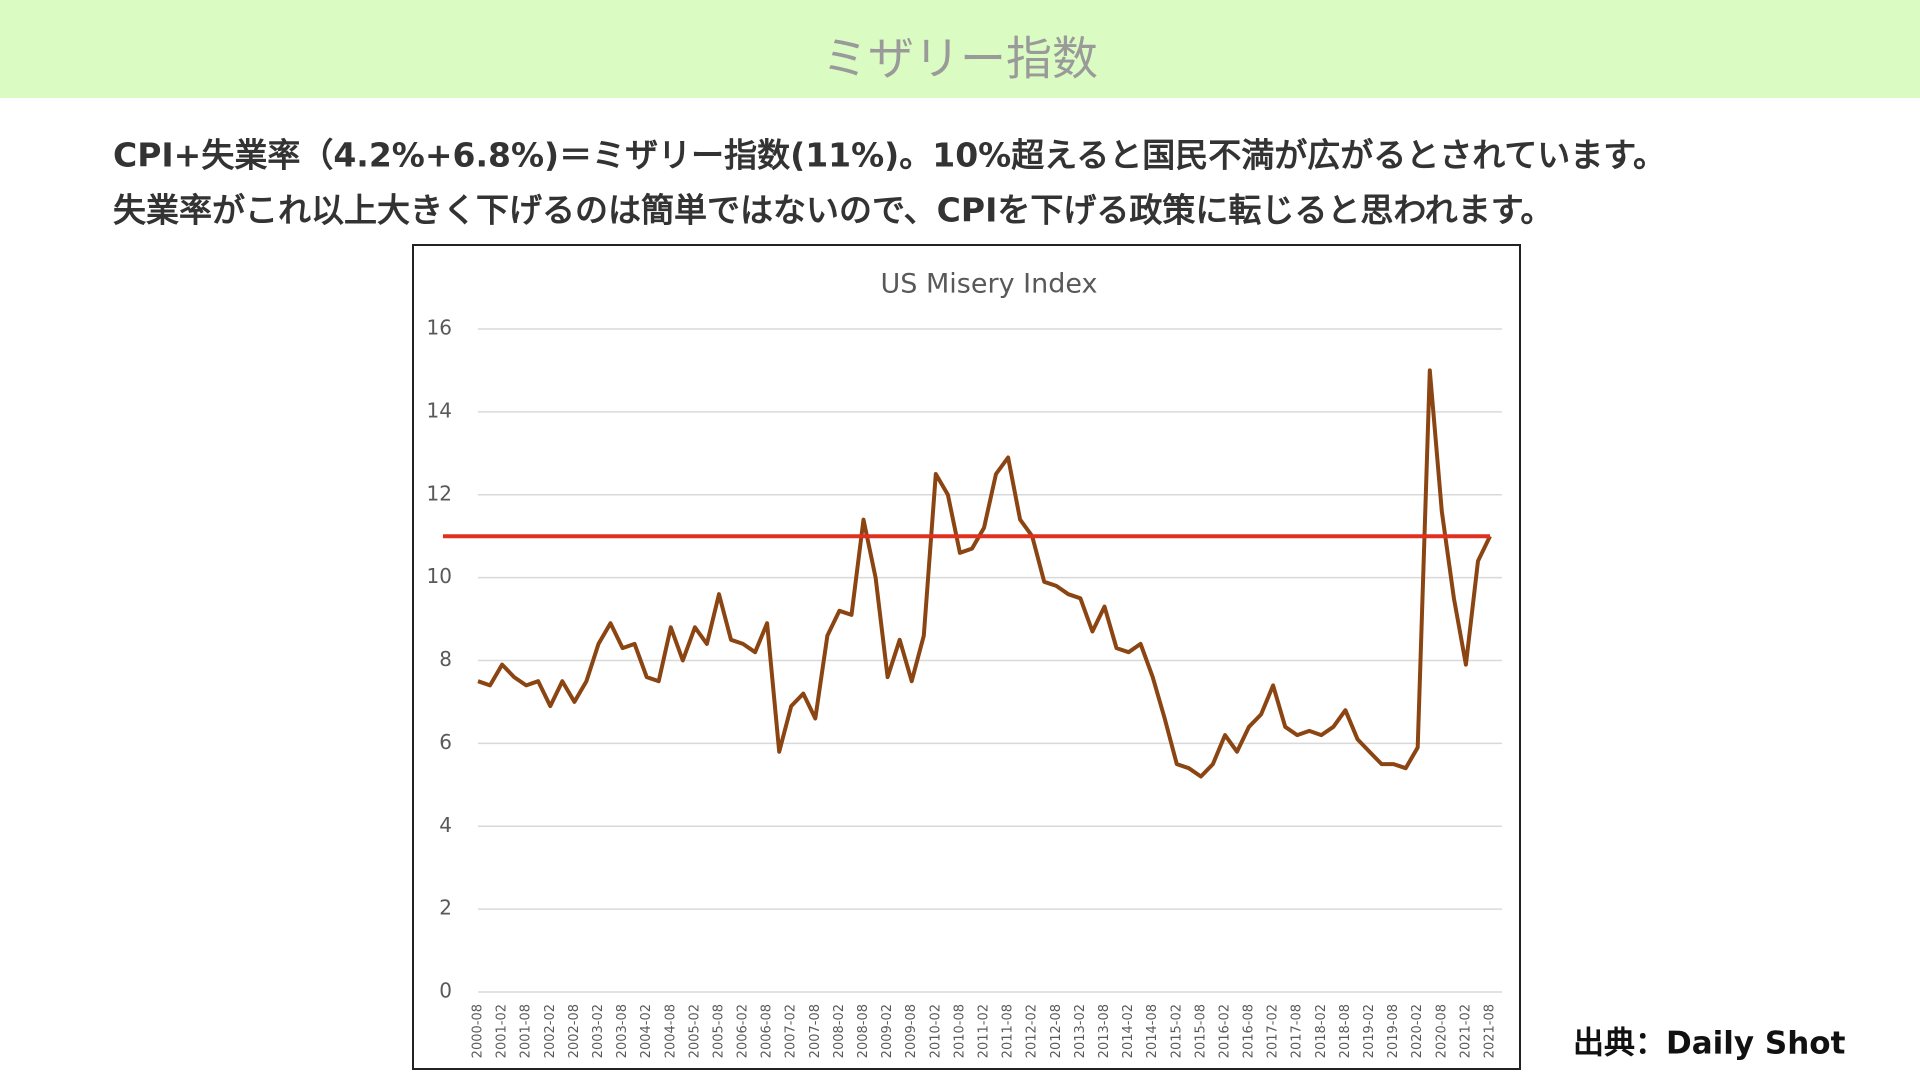 The width and height of the screenshot is (1920, 1084). I want to click on x-tick-label: 2020-08, so click(1441, 1031).